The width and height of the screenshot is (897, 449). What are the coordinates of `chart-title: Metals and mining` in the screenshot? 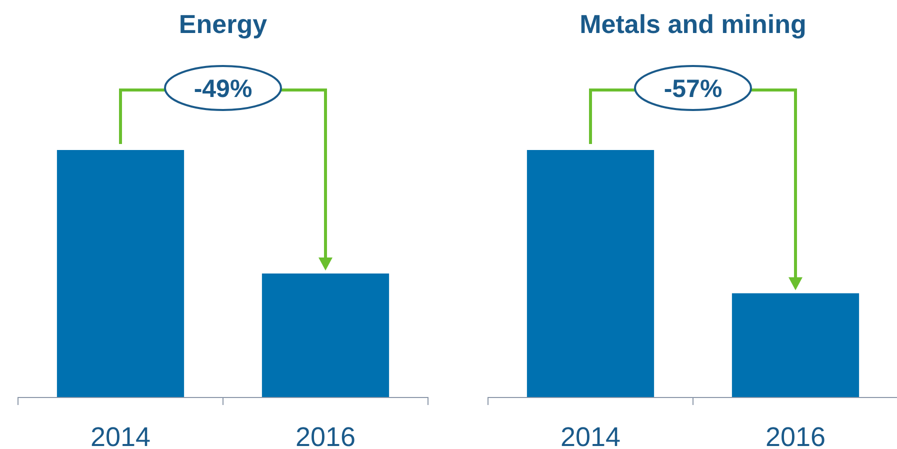 It's located at (693, 24).